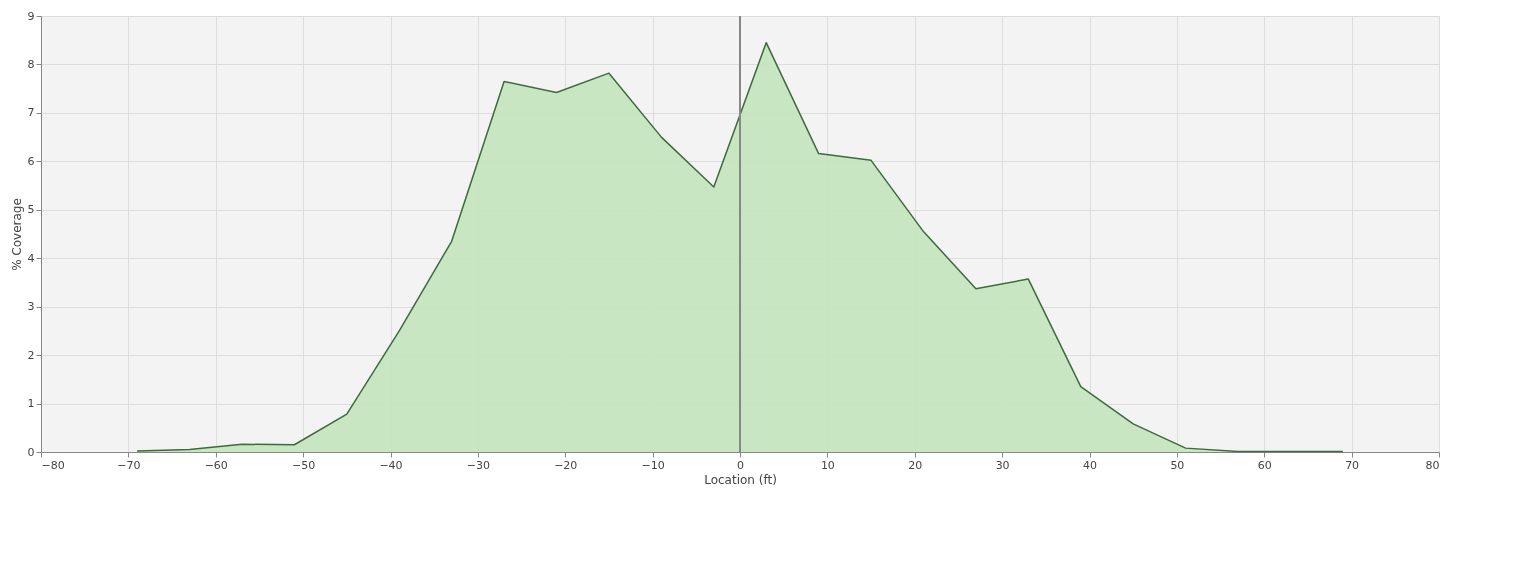 This screenshot has width=1524, height=572. Describe the element at coordinates (1432, 465) in the screenshot. I see `x-tick-label: 80` at that location.